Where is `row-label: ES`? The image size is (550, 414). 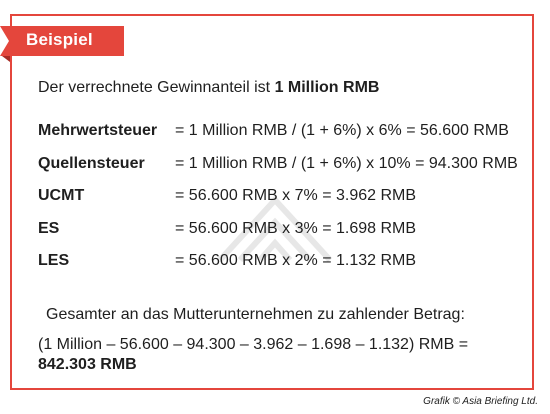 row-label: ES is located at coordinates (49, 228).